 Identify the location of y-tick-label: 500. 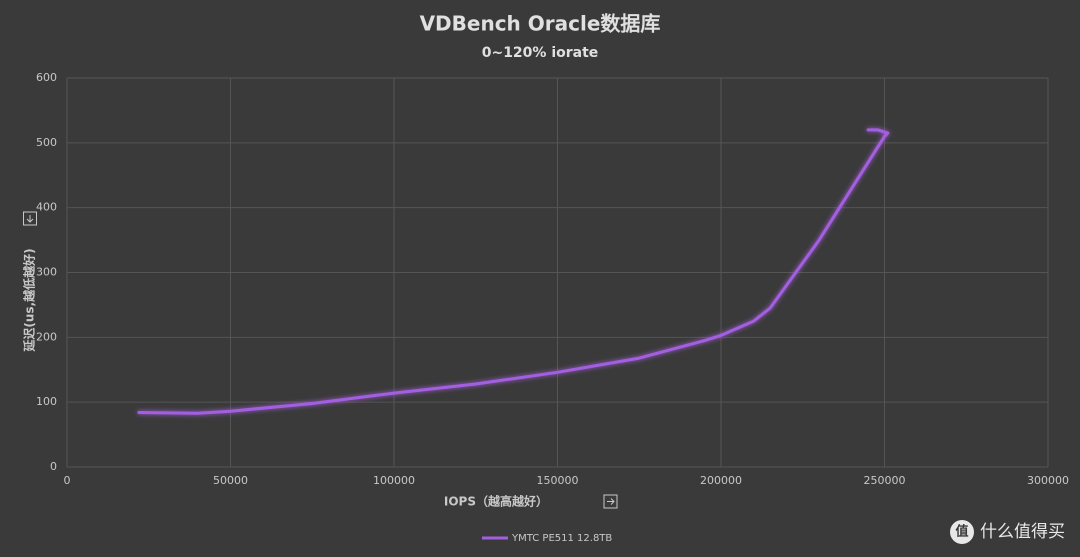
(46, 142).